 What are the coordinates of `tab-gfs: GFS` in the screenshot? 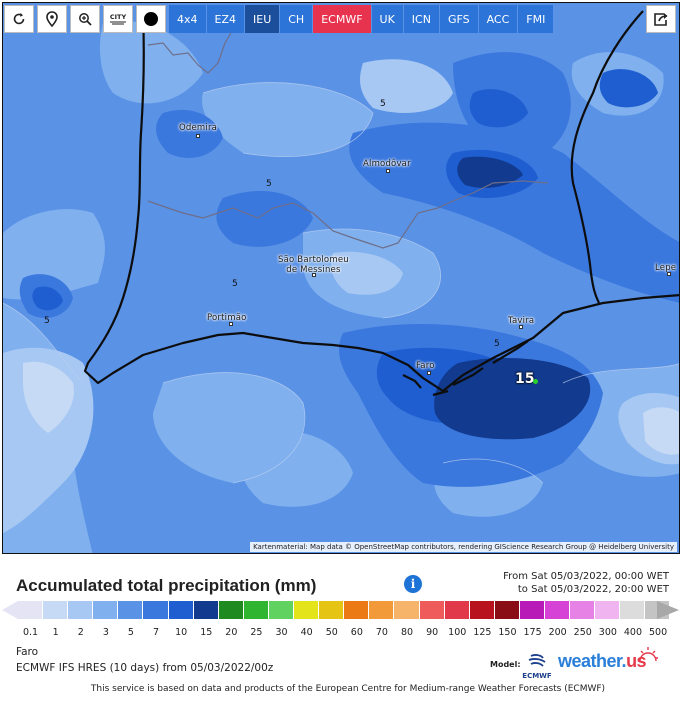 It's located at (458, 19).